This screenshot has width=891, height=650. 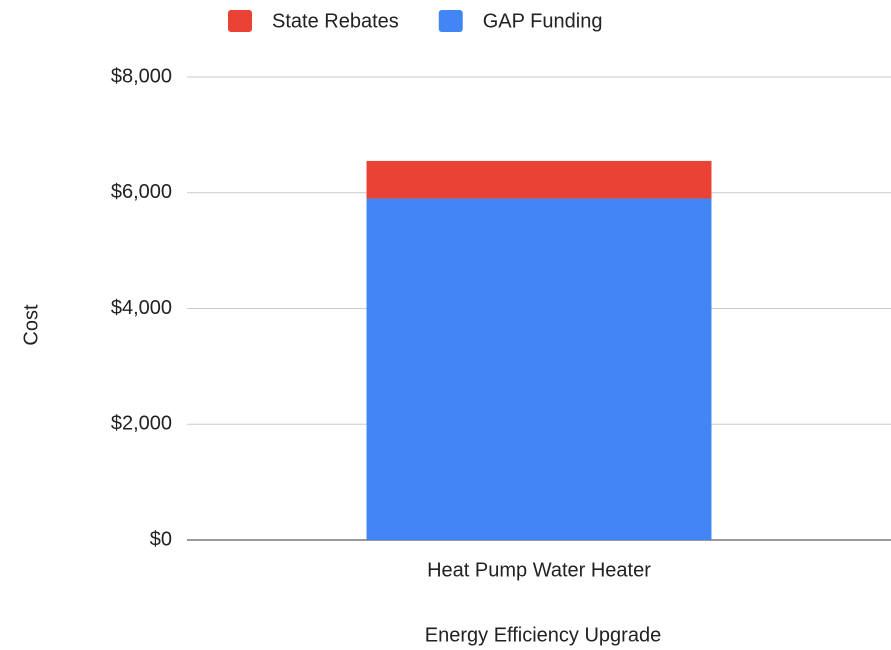 What do you see at coordinates (141, 308) in the screenshot?
I see `y-tick-label: $4,000` at bounding box center [141, 308].